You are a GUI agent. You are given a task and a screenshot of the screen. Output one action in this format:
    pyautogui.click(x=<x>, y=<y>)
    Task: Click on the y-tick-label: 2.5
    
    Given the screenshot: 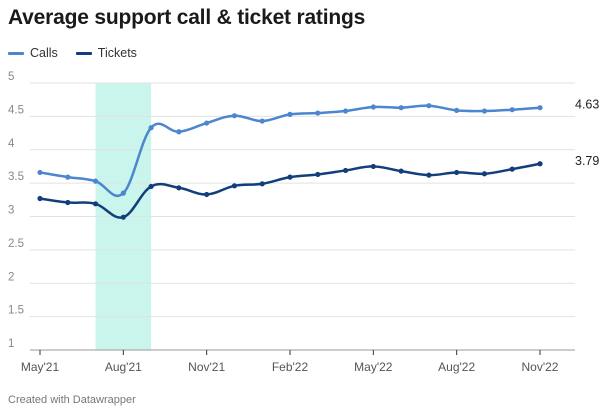 What is the action you would take?
    pyautogui.click(x=16, y=244)
    